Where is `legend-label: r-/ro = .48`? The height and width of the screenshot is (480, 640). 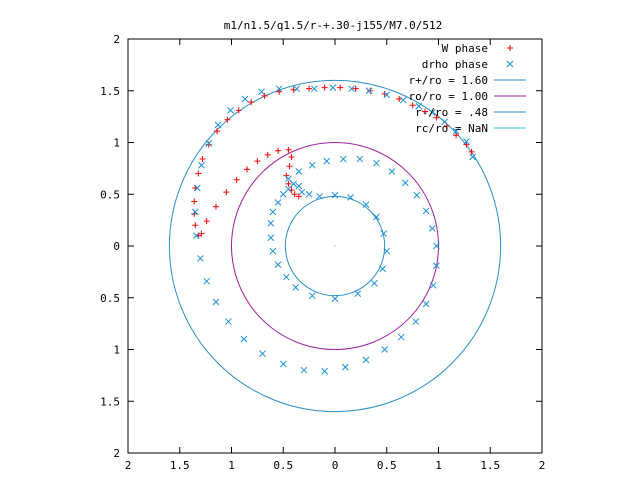
legend-label: r-/ro = .48 is located at coordinates (451, 112).